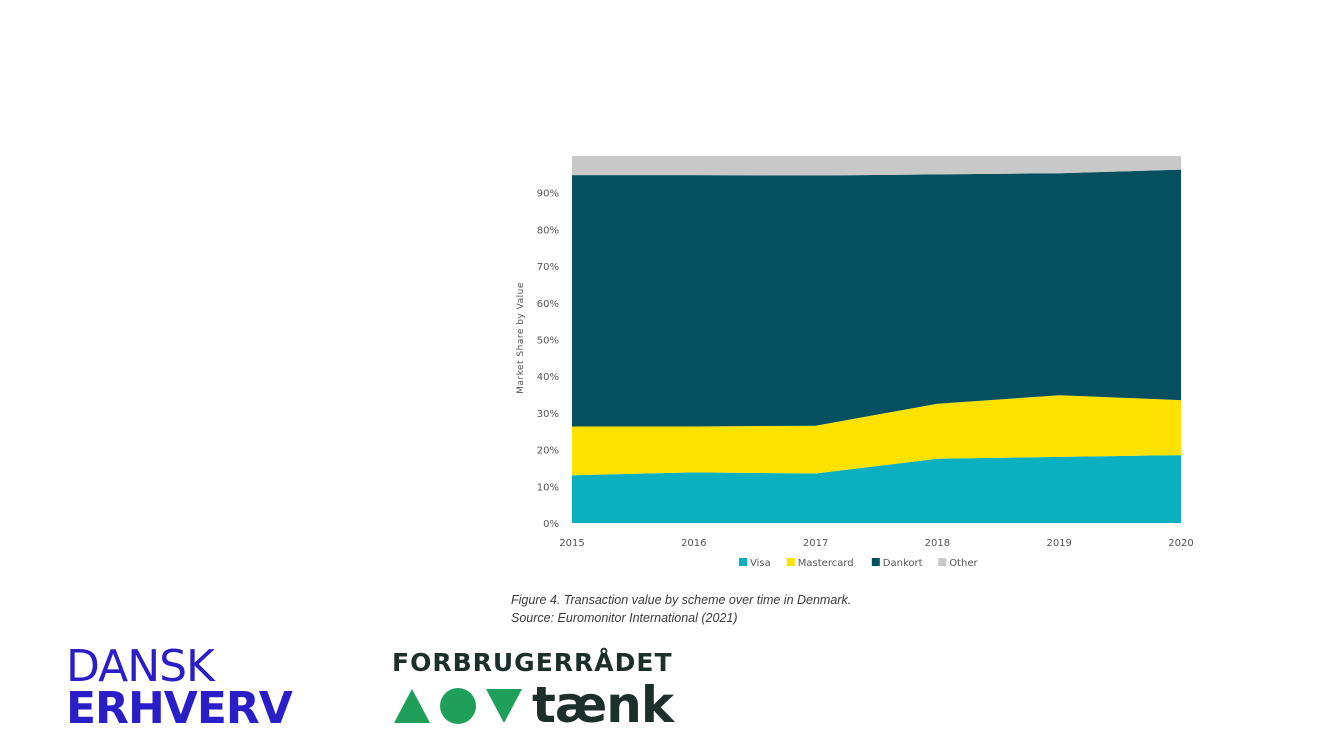 The height and width of the screenshot is (750, 1333). What do you see at coordinates (548, 487) in the screenshot?
I see `y-tick-label: 10%` at bounding box center [548, 487].